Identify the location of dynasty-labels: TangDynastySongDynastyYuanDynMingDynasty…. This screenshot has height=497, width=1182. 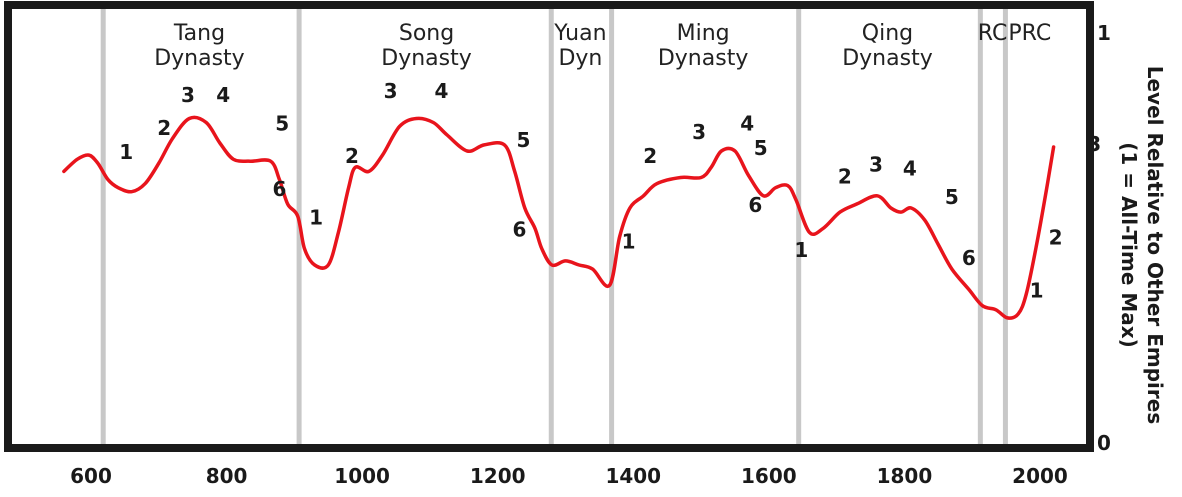
(602, 46).